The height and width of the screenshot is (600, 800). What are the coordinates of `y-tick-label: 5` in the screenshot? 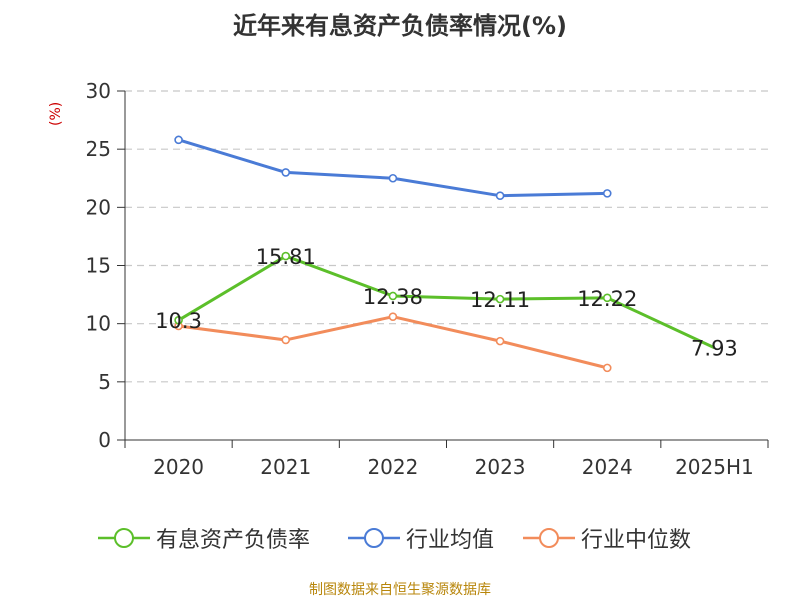 It's located at (104, 382).